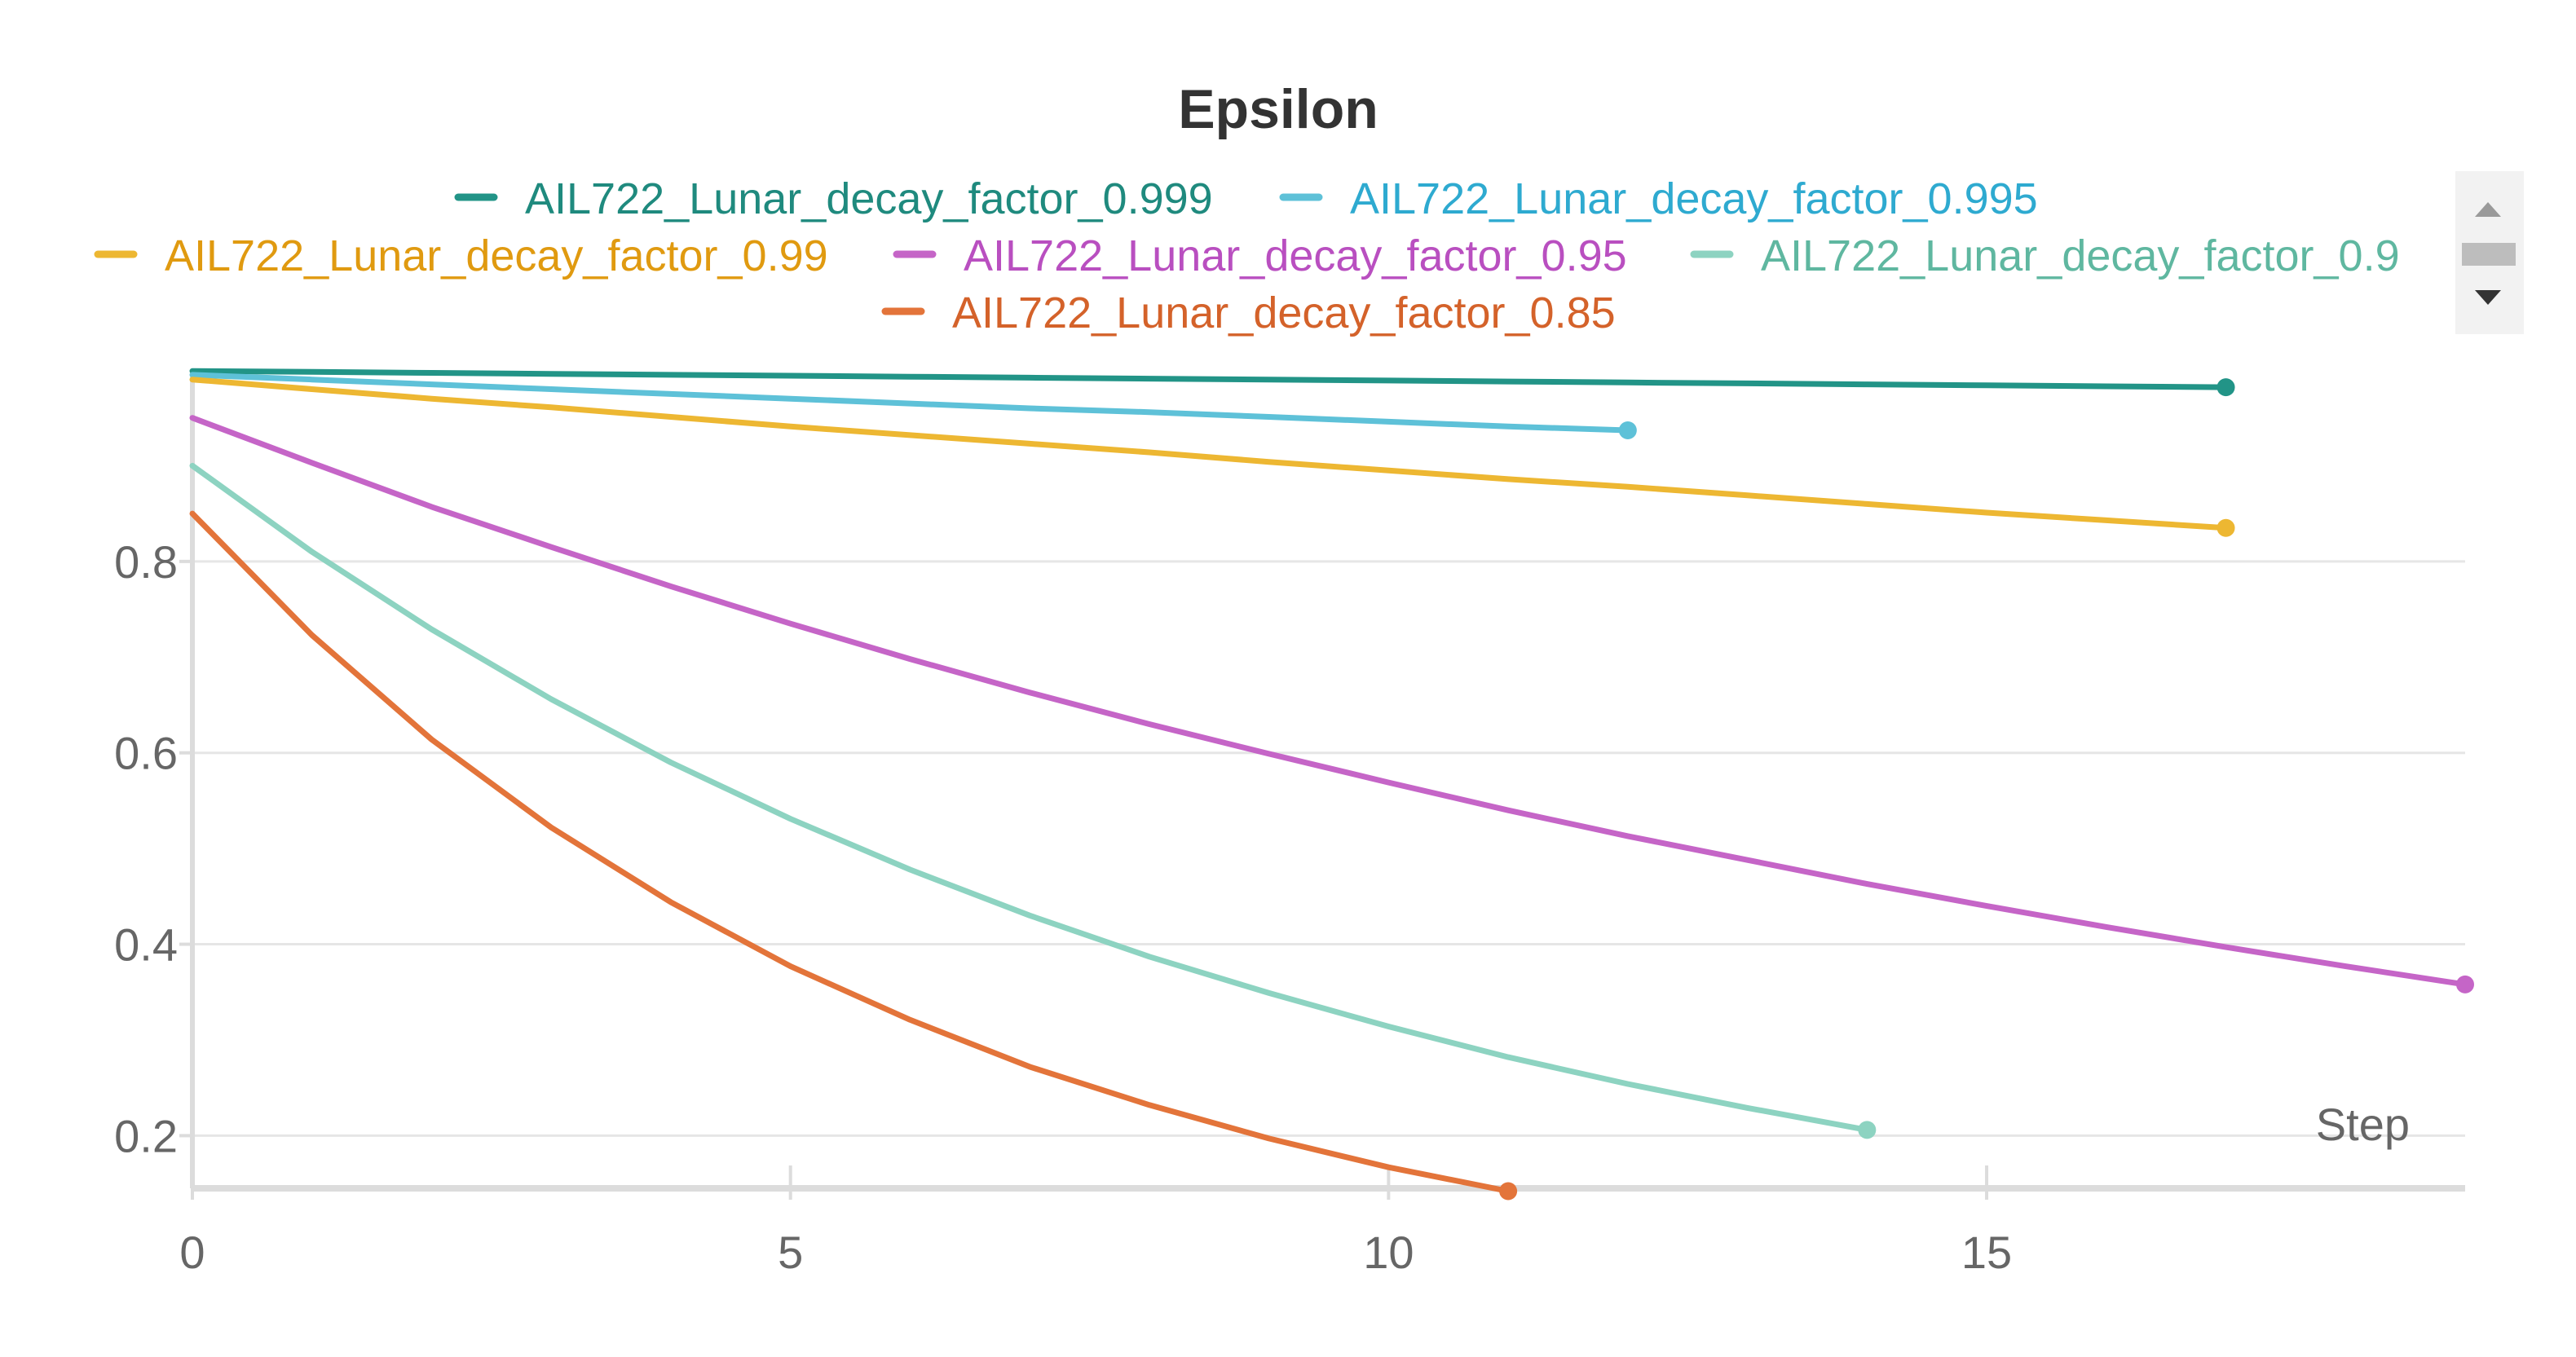 The width and height of the screenshot is (2576, 1357). What do you see at coordinates (1388, 1252) in the screenshot?
I see `x-tick-label: 10` at bounding box center [1388, 1252].